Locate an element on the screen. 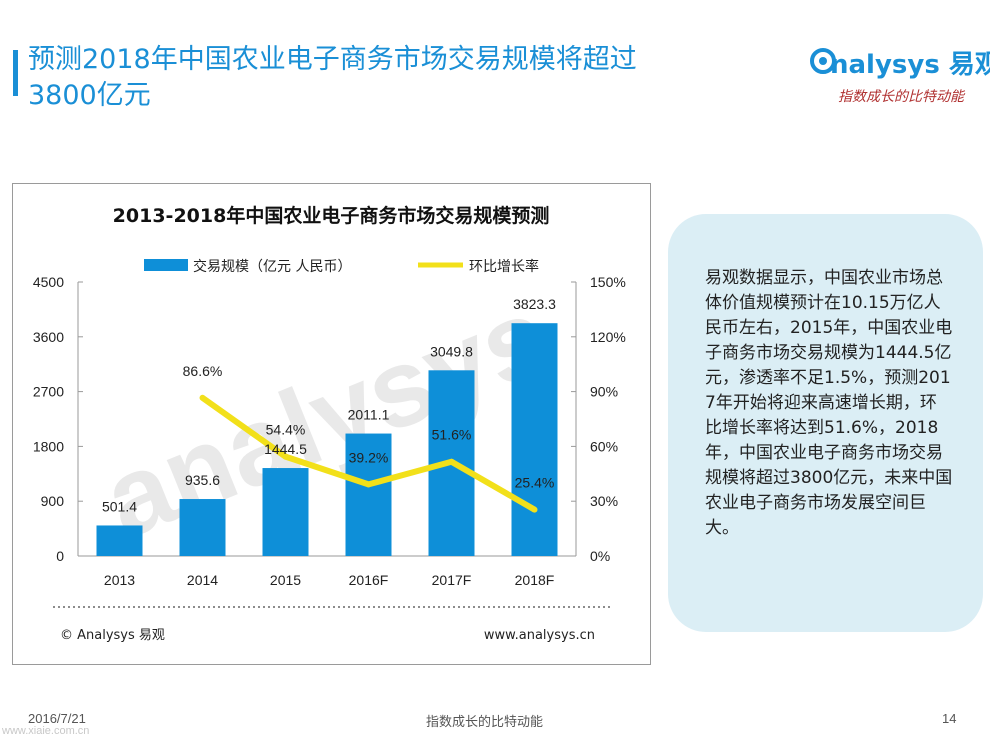  x-tick-label: 2014 is located at coordinates (202, 580).